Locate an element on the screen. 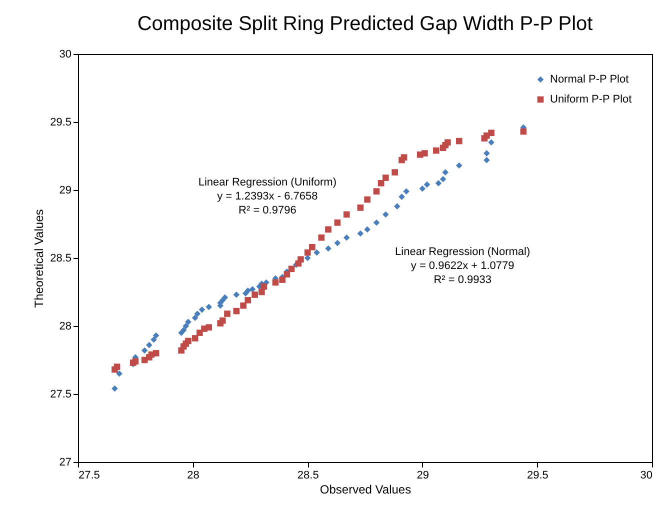 The height and width of the screenshot is (514, 659). legend-label: Uniform P-P Plot is located at coordinates (591, 100).